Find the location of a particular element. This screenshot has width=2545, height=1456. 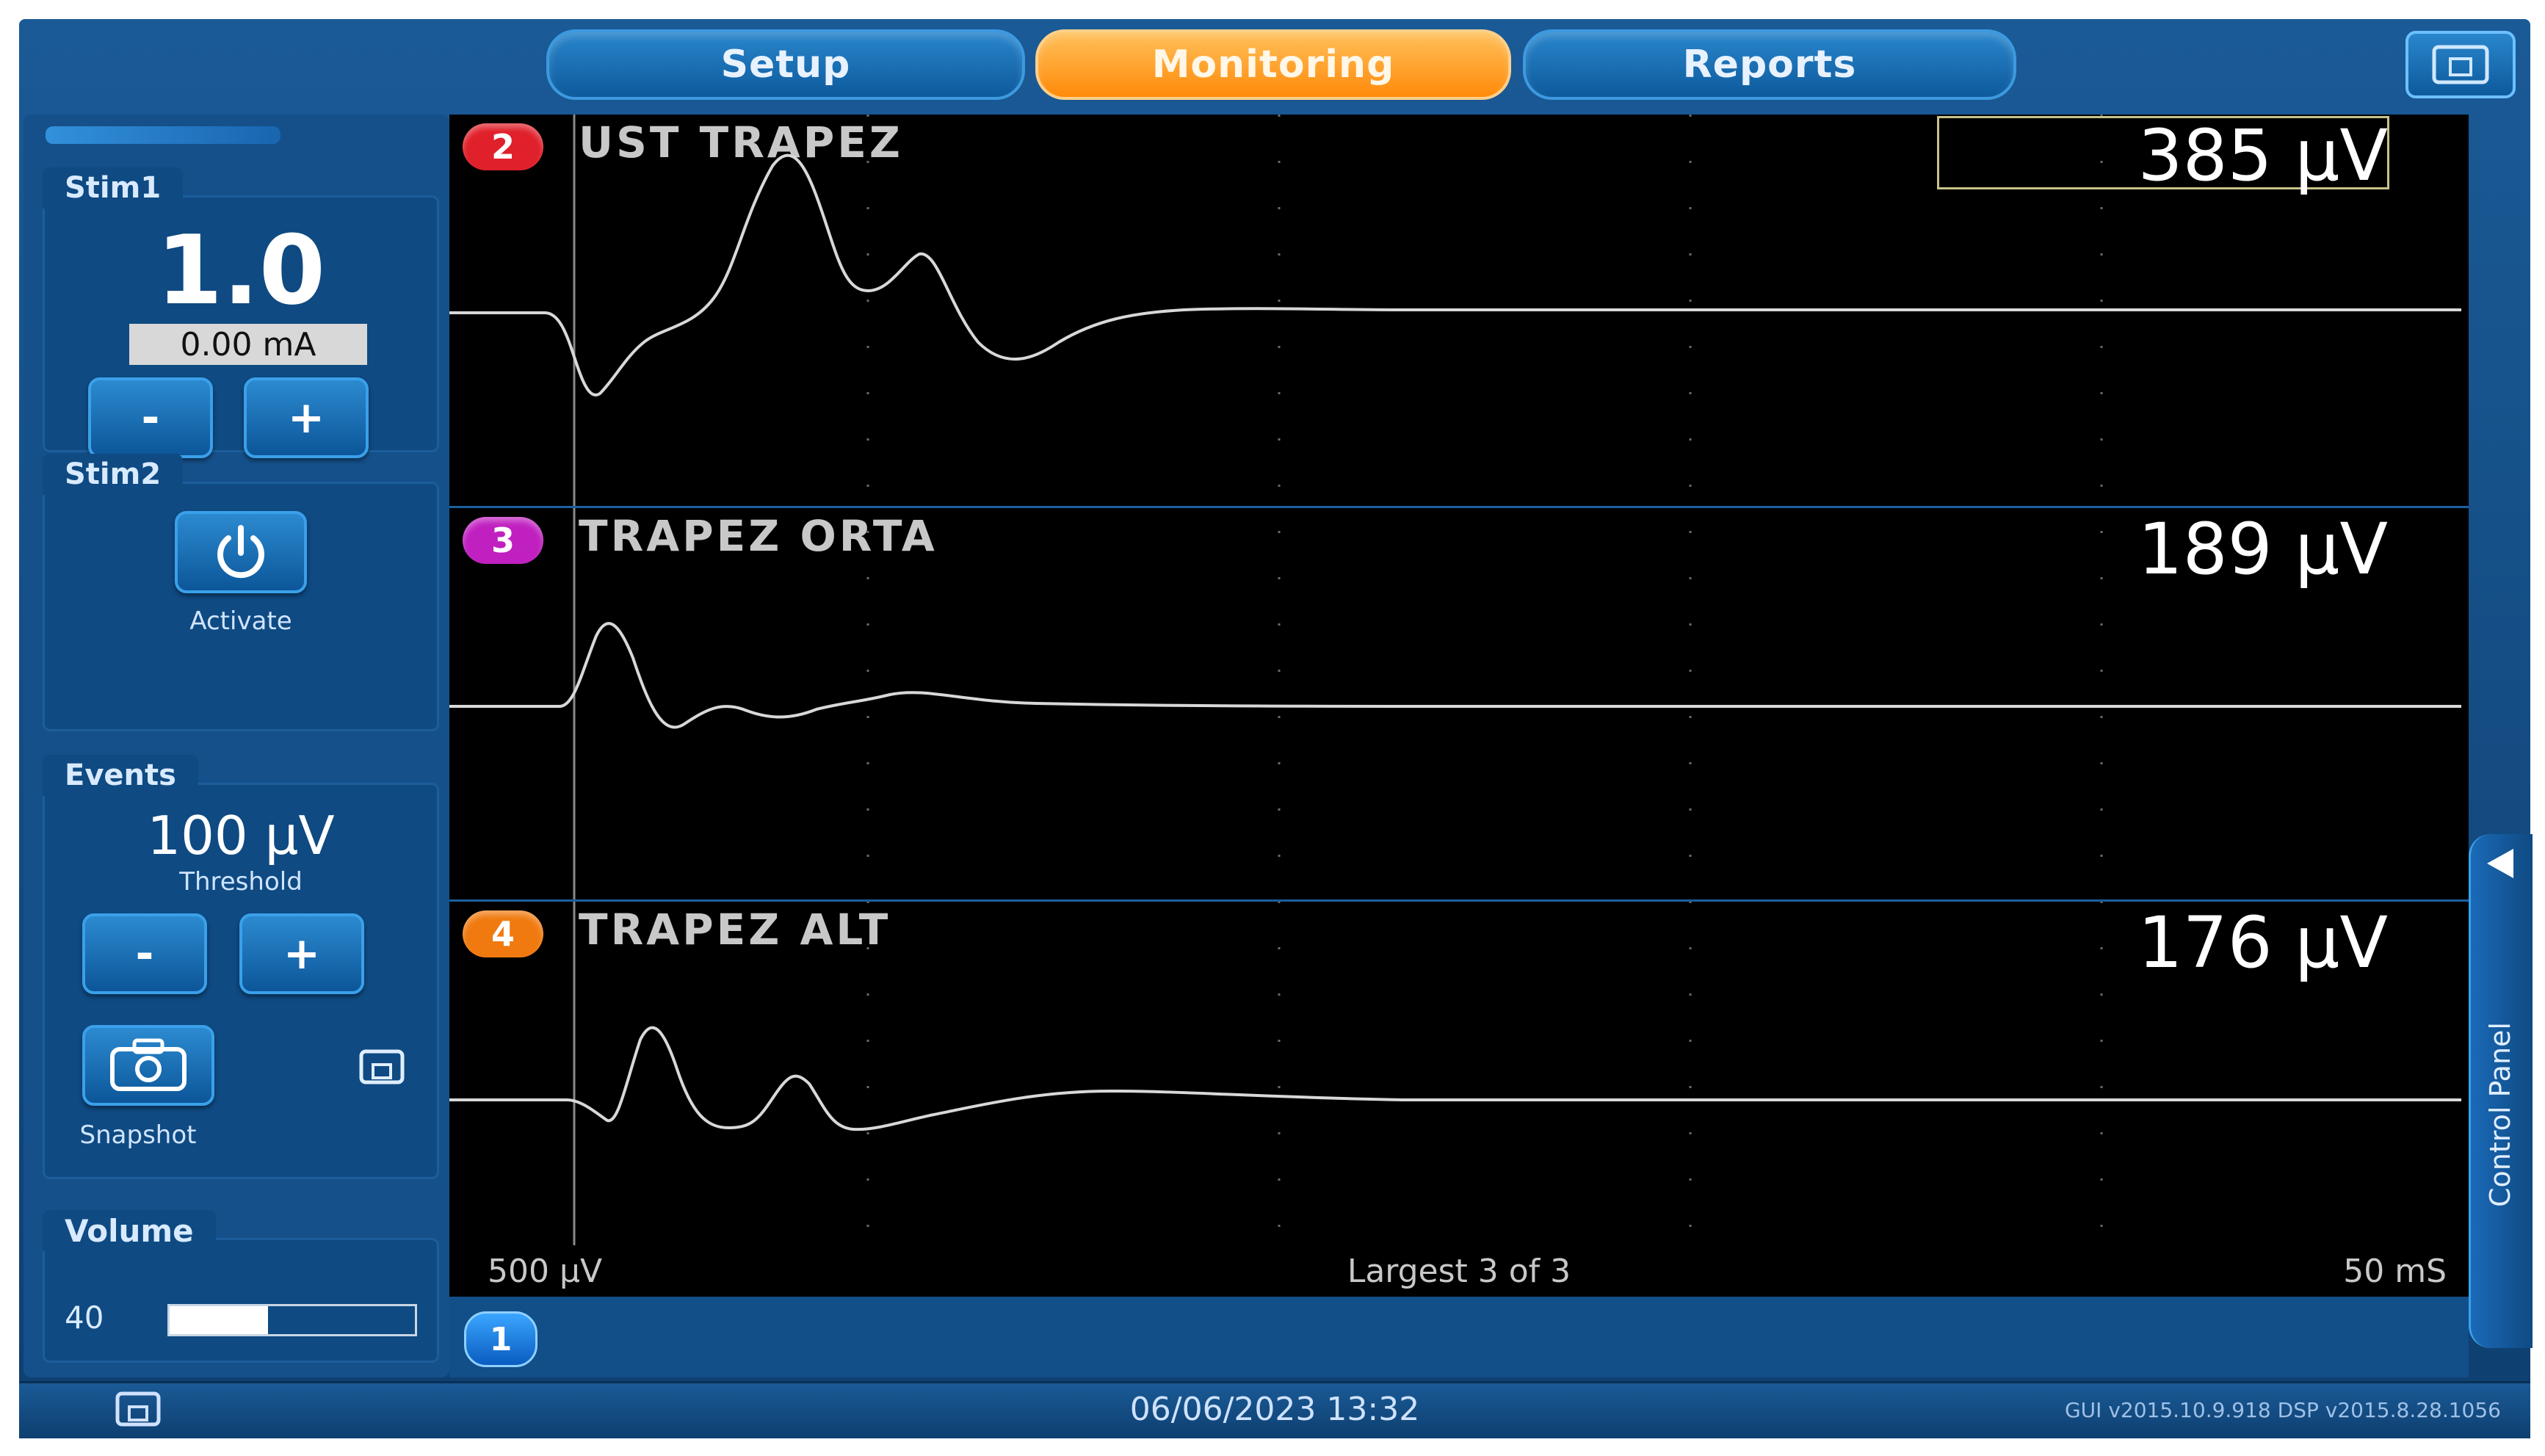

channel-1-strip: 1 is located at coordinates (1459, 1337).